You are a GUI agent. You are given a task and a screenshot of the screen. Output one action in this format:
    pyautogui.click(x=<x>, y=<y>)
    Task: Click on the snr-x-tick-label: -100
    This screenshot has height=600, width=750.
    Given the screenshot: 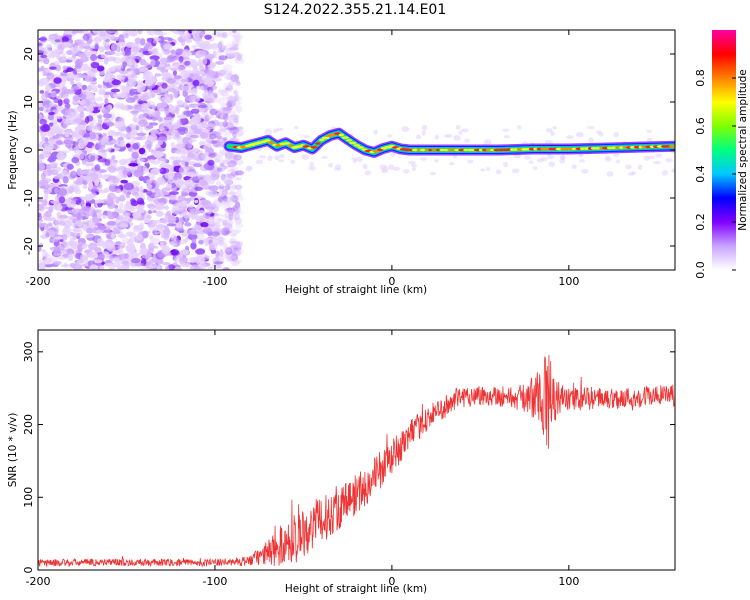 What is the action you would take?
    pyautogui.click(x=214, y=581)
    